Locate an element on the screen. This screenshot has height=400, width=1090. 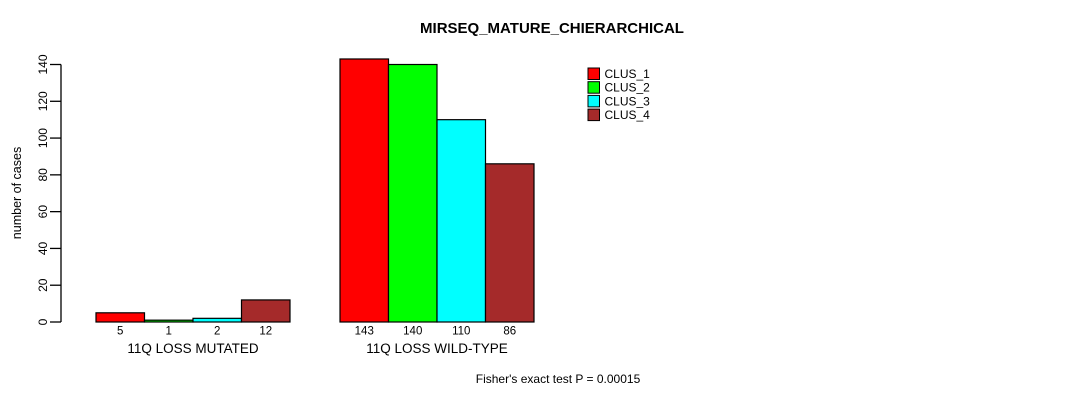
bar-value-label: 12 is located at coordinates (265, 332).